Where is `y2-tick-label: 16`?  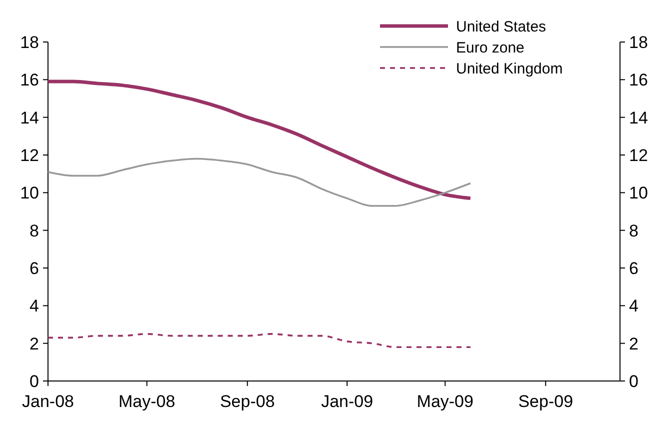
y2-tick-label: 16 is located at coordinates (638, 80).